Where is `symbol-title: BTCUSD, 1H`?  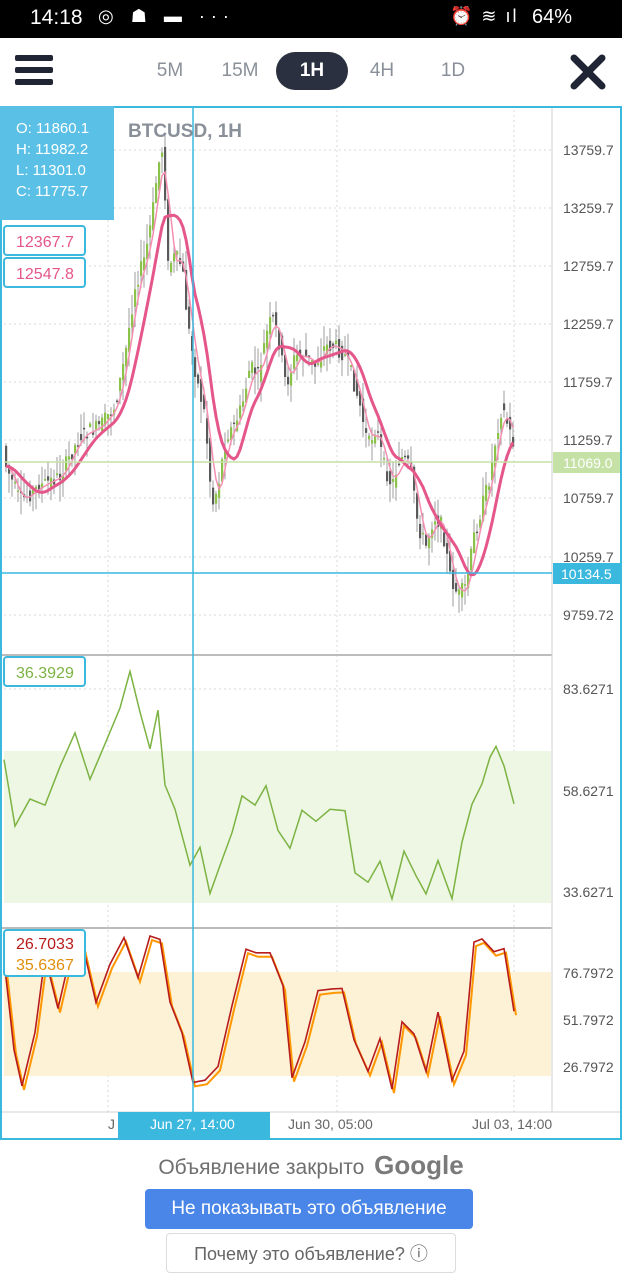
symbol-title: BTCUSD, 1H is located at coordinates (185, 131).